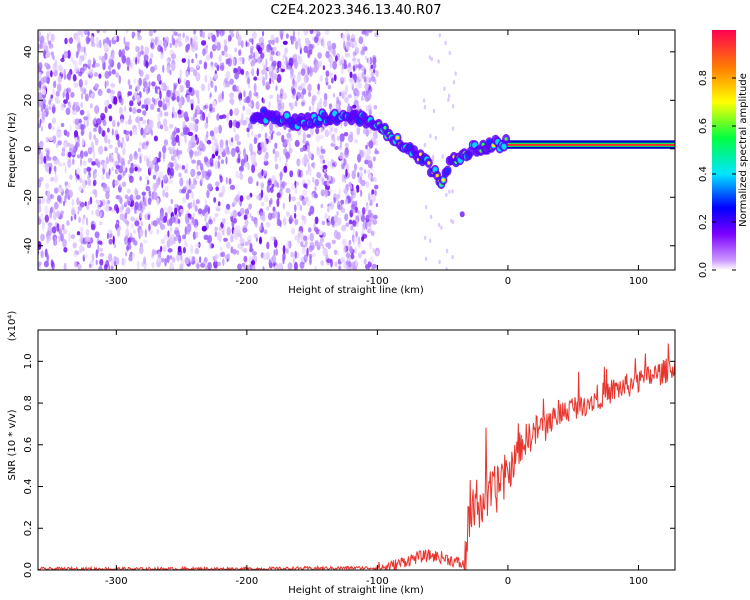  What do you see at coordinates (28, 487) in the screenshot?
I see `y-tick-label: 0.4` at bounding box center [28, 487].